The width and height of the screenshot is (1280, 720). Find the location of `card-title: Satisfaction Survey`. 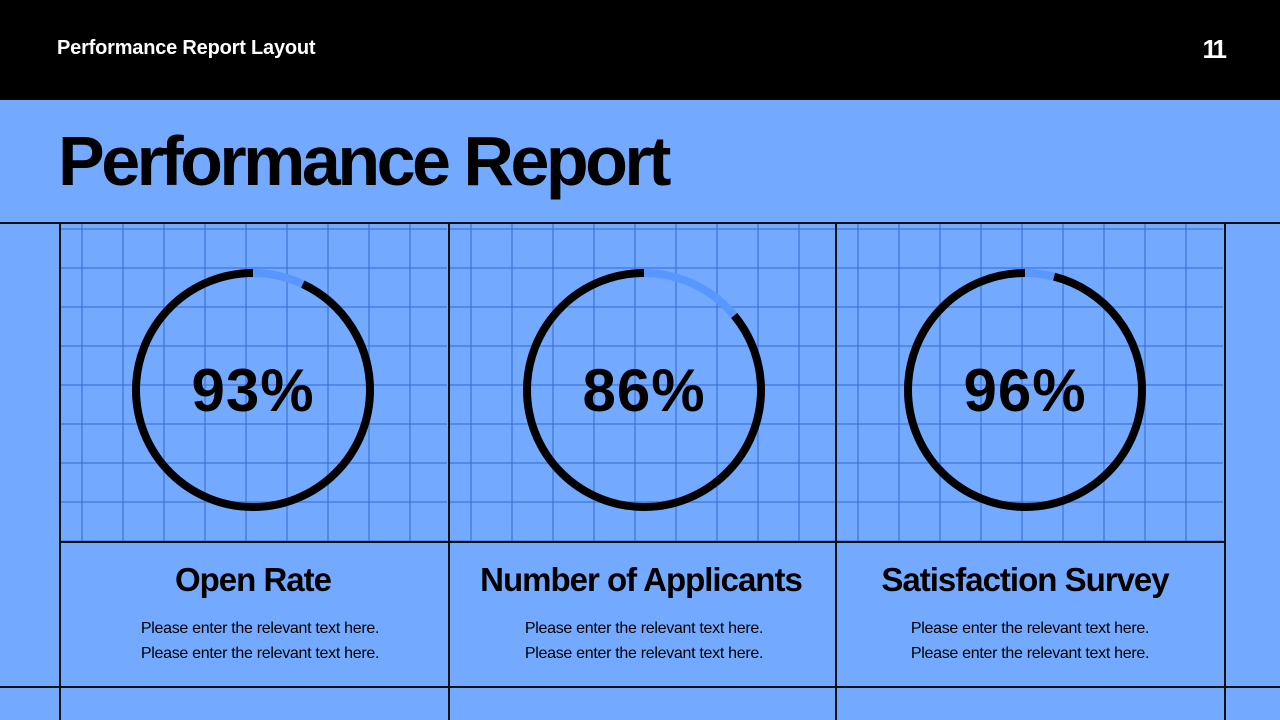

card-title: Satisfaction Survey is located at coordinates (1025, 579).